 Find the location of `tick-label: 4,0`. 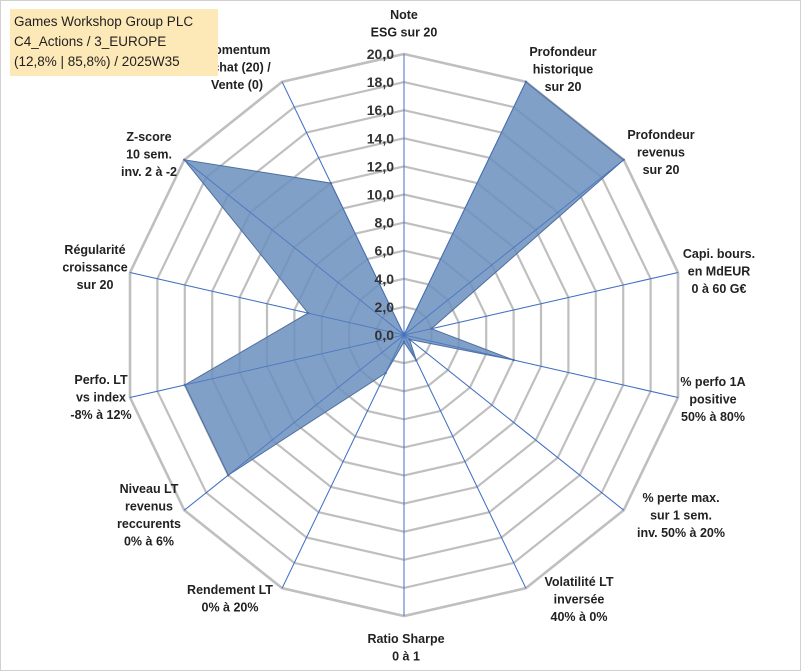

tick-label: 4,0 is located at coordinates (385, 279).